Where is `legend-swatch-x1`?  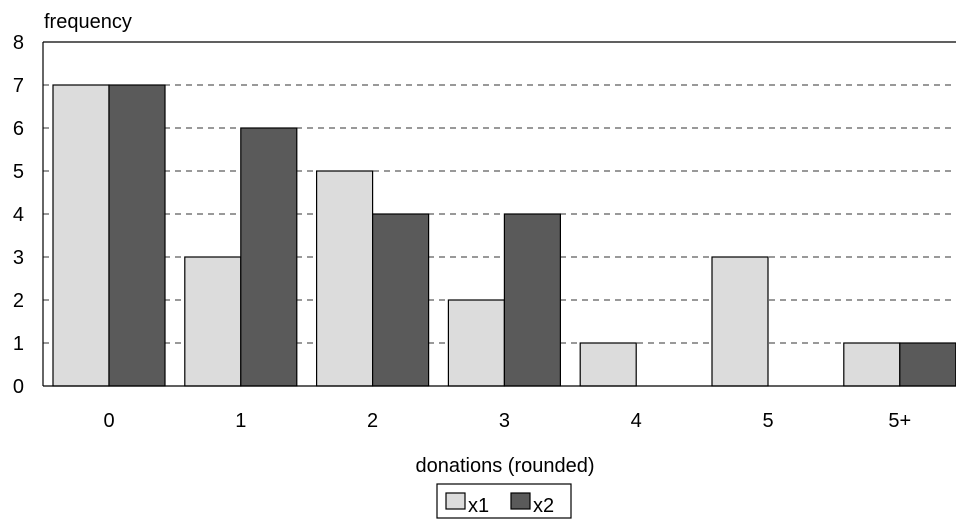 legend-swatch-x1 is located at coordinates (455, 501).